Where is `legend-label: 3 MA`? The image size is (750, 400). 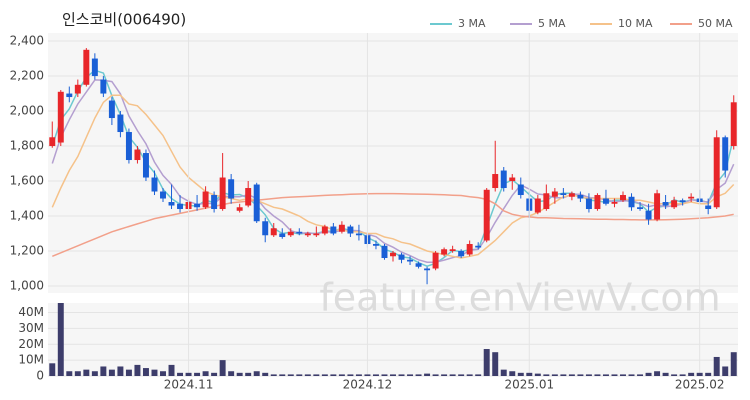
legend-label: 3 MA is located at coordinates (472, 23).